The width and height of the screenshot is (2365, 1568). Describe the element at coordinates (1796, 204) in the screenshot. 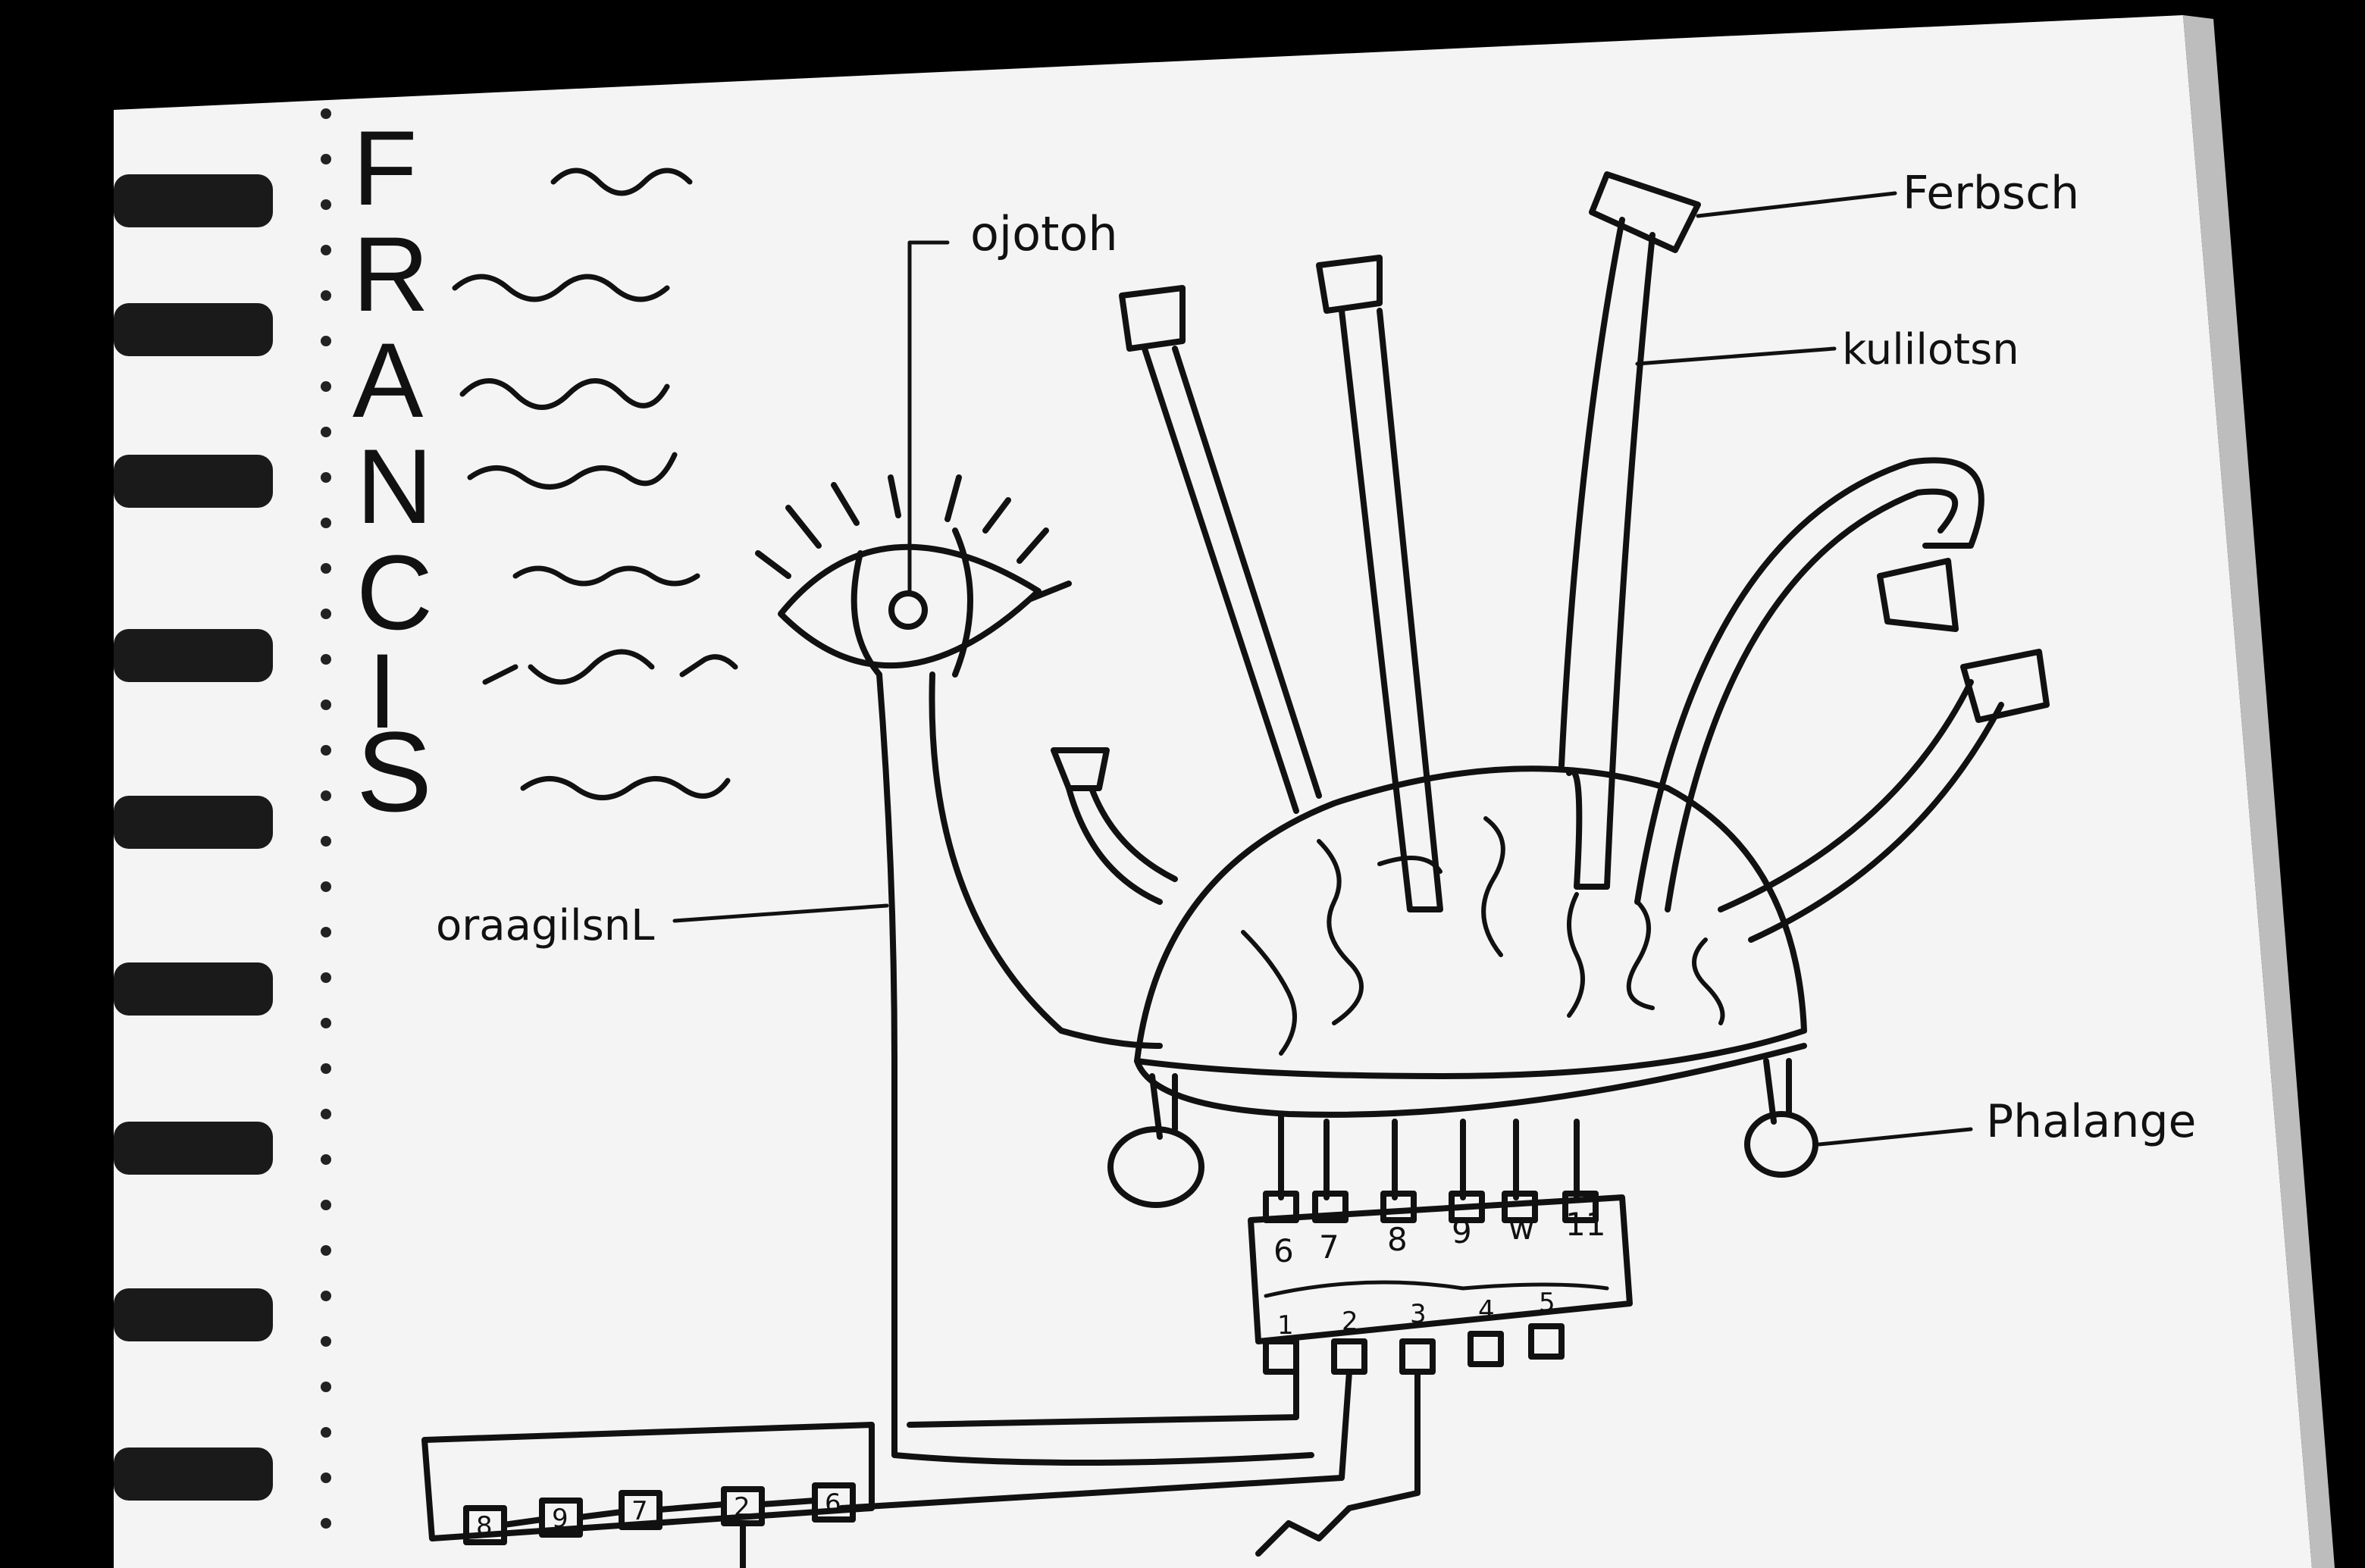

I see `top-right-leader` at that location.